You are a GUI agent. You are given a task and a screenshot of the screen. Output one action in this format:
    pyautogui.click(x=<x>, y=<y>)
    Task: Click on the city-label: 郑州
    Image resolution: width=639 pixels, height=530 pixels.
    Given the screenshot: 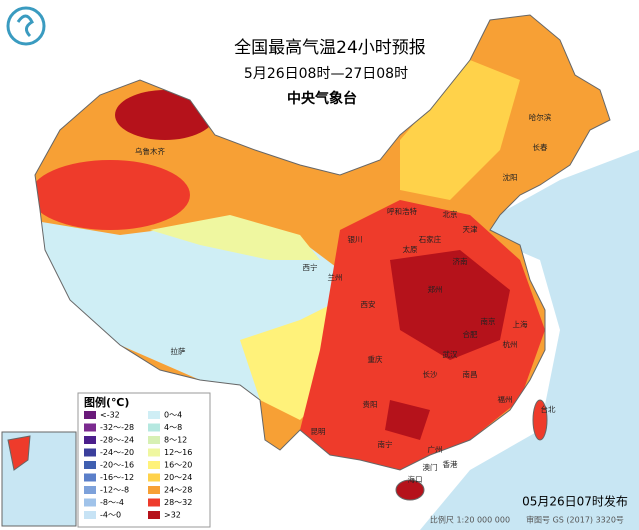 What is the action you would take?
    pyautogui.click(x=435, y=289)
    